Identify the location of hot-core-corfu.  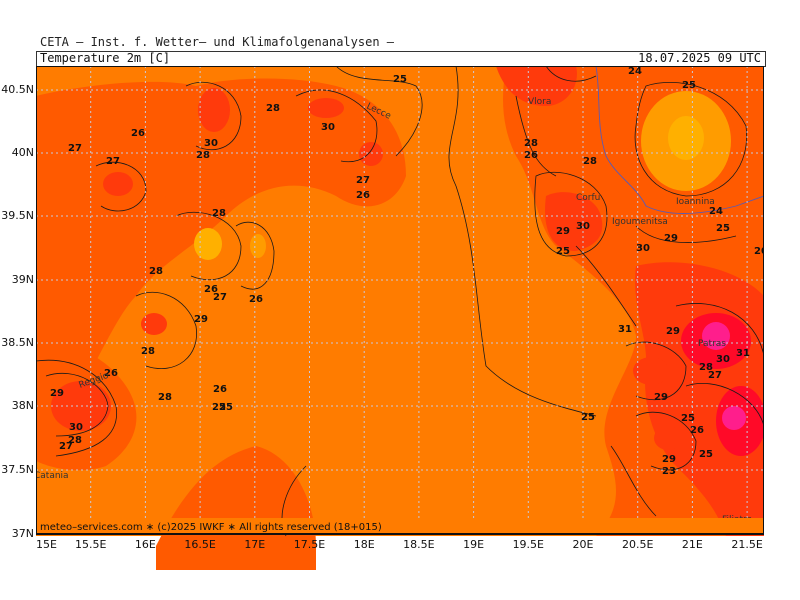
(574, 221).